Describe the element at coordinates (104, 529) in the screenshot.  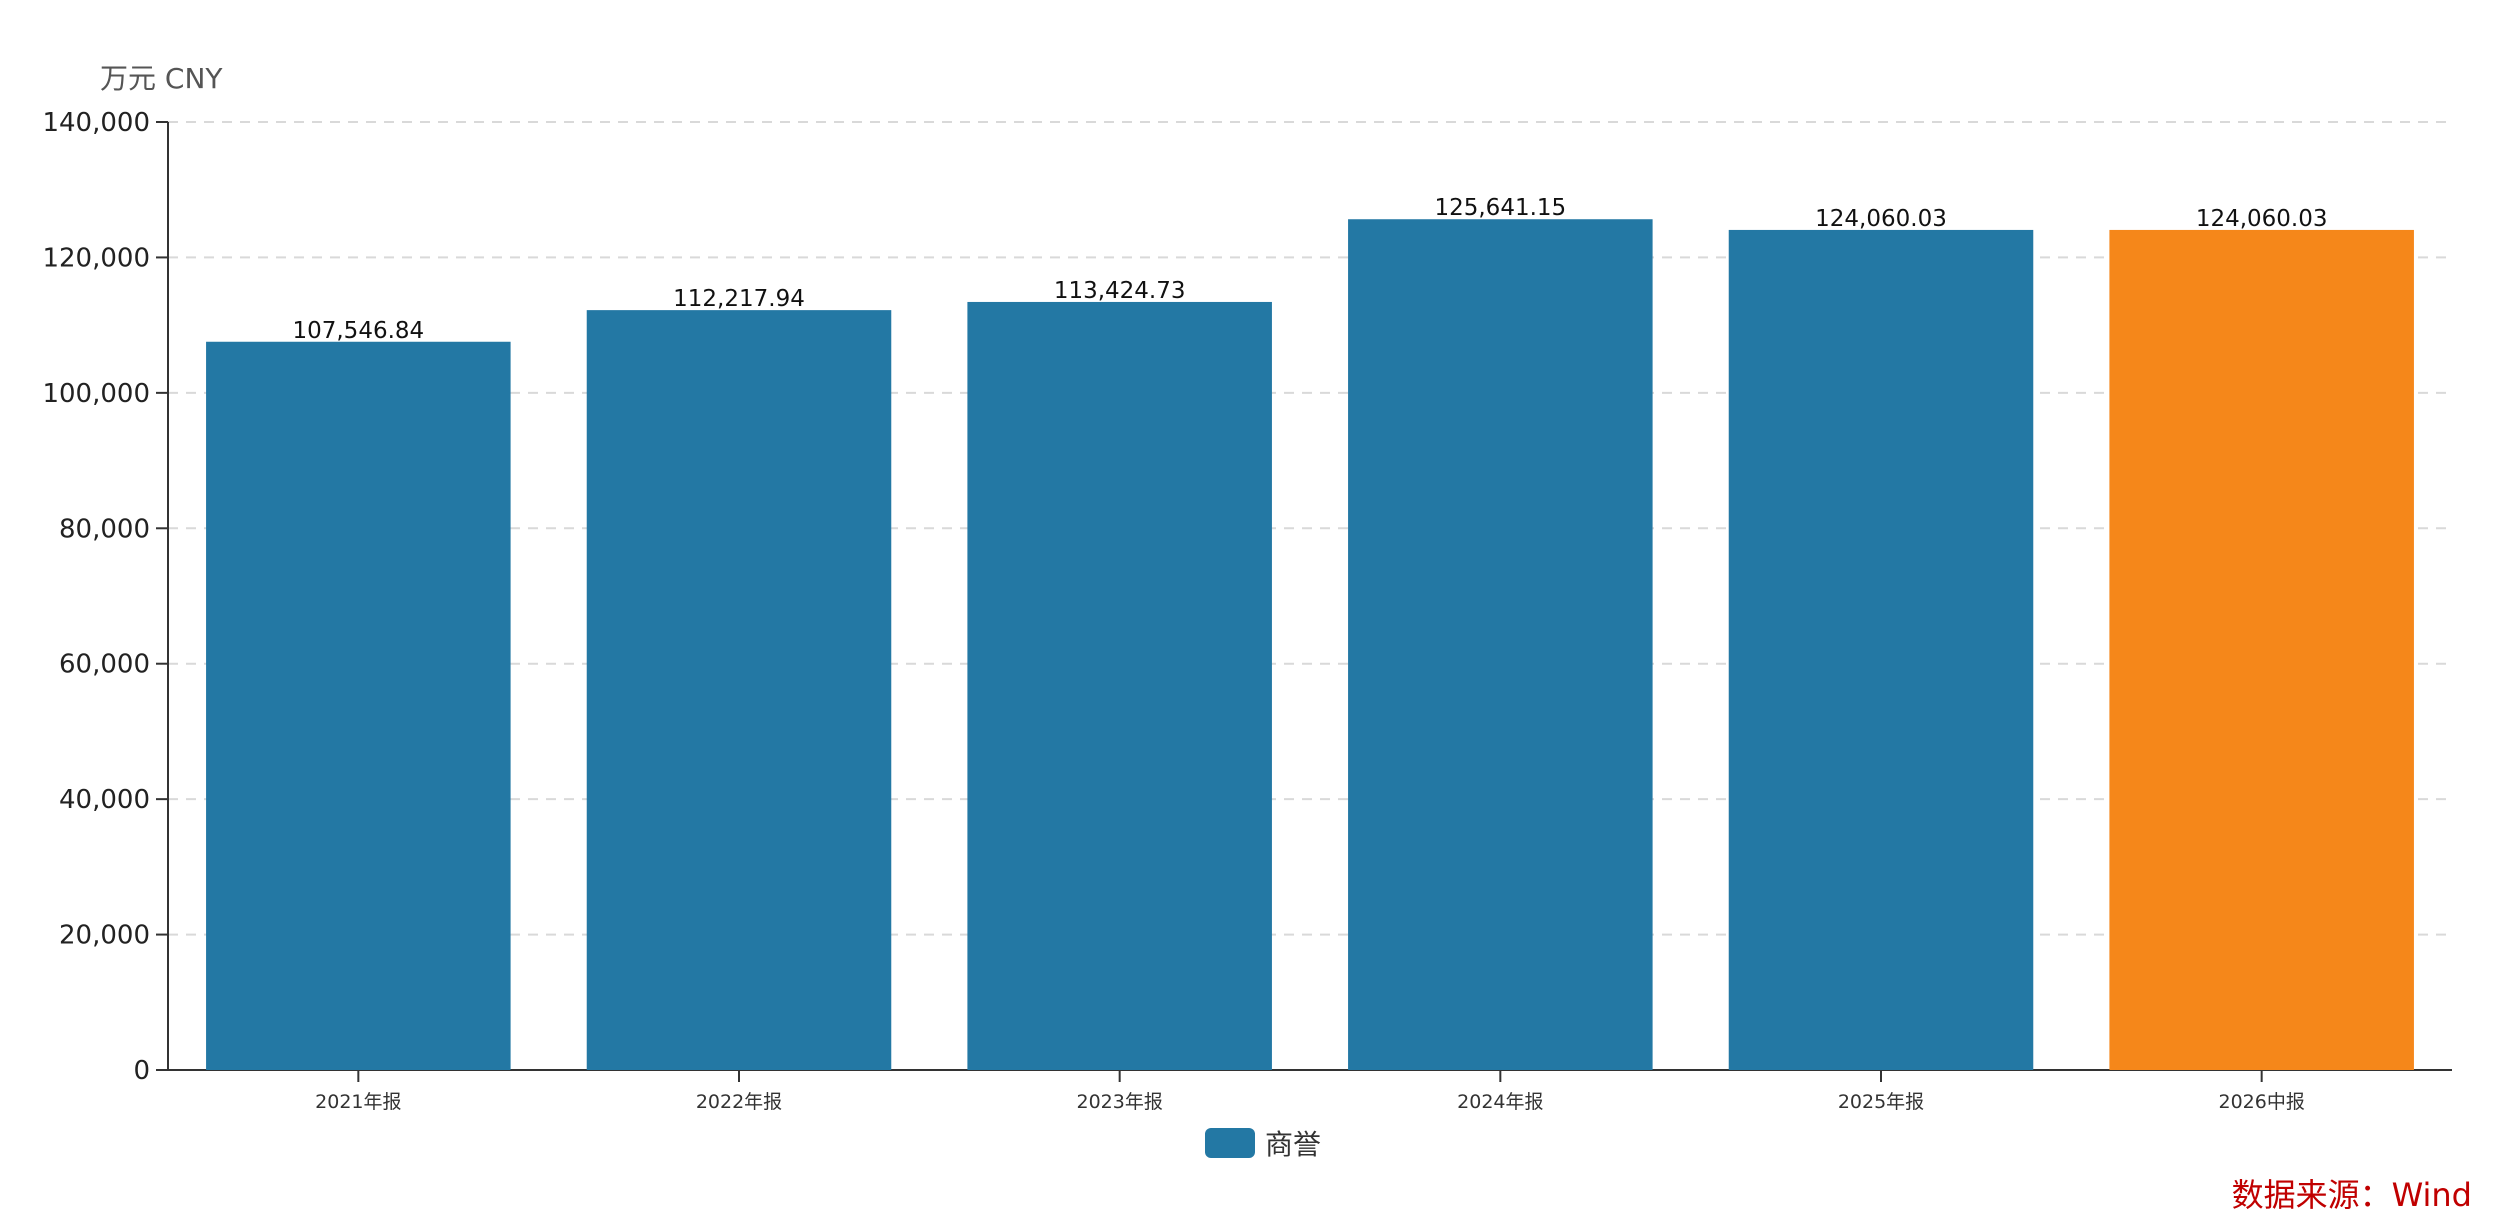
I see `y-tick-label: 80,000` at that location.